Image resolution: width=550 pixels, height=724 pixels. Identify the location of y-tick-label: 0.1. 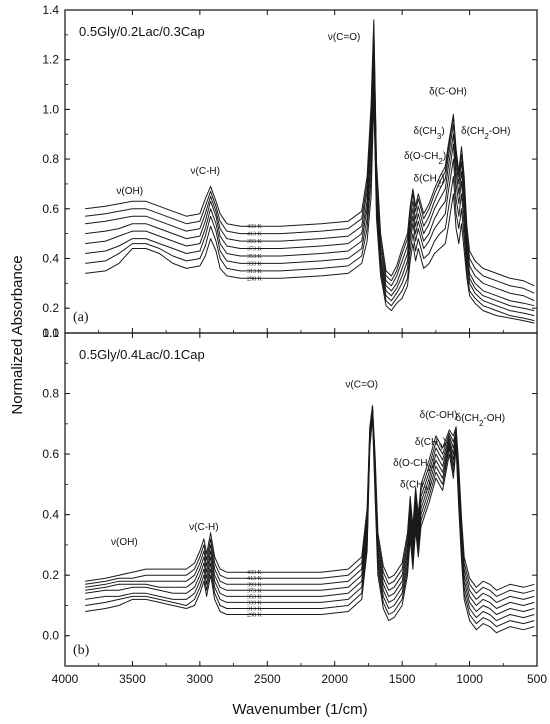
(50, 333).